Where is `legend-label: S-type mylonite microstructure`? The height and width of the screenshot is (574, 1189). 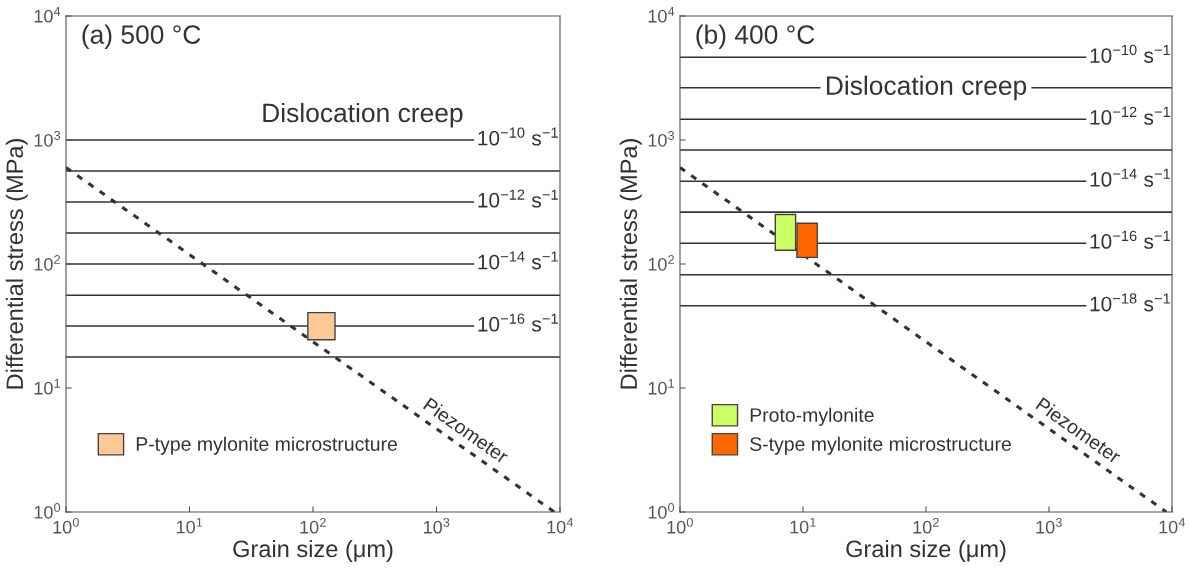
legend-label: S-type mylonite microstructure is located at coordinates (880, 445).